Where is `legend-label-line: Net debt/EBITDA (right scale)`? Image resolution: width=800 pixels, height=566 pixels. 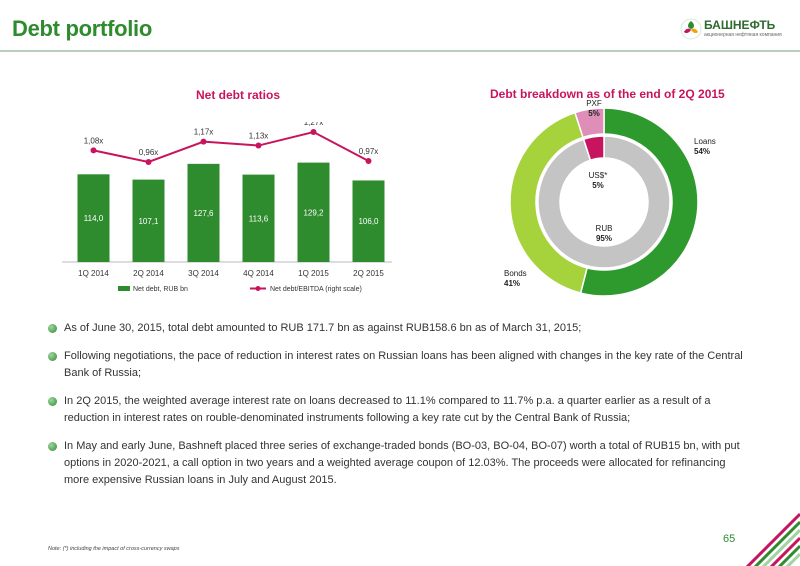
legend-label-line: Net debt/EBITDA (right scale) is located at coordinates (316, 289).